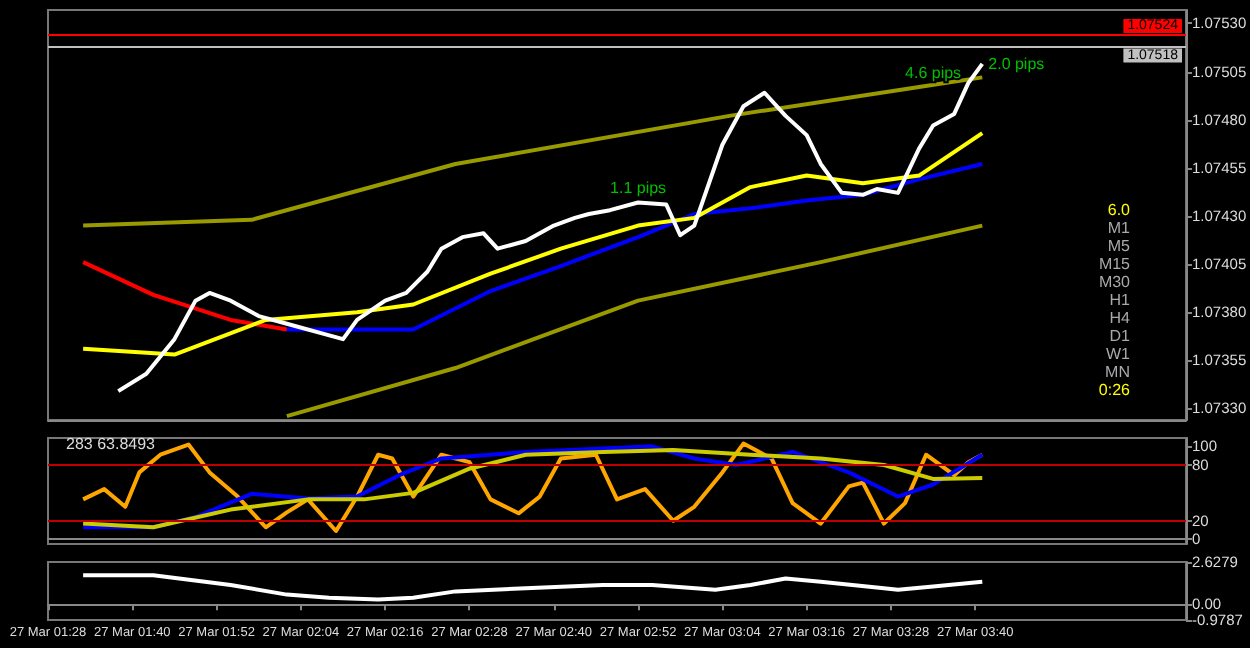 This screenshot has width=1250, height=648. Describe the element at coordinates (1119, 210) in the screenshot. I see `annotation: 6.0` at that location.